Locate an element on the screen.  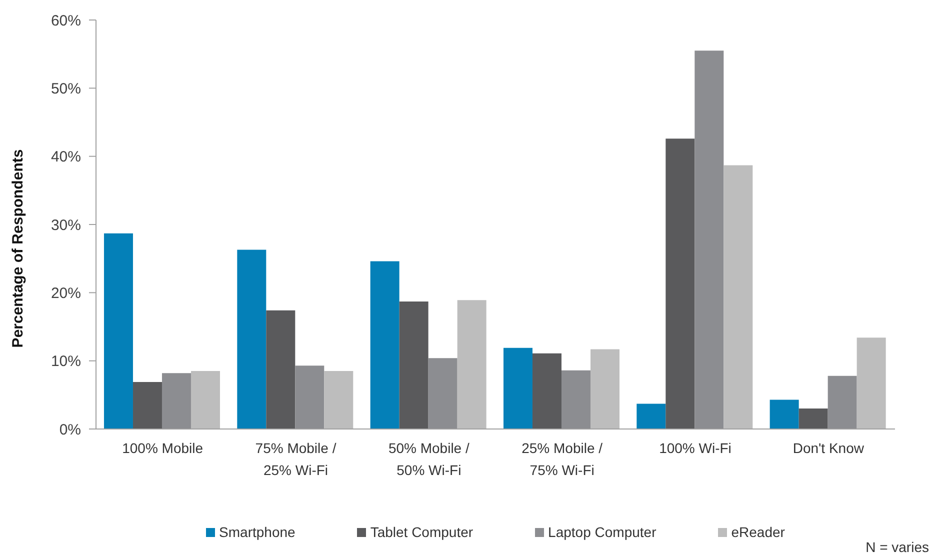
y-tick-label: 60% is located at coordinates (65, 21).